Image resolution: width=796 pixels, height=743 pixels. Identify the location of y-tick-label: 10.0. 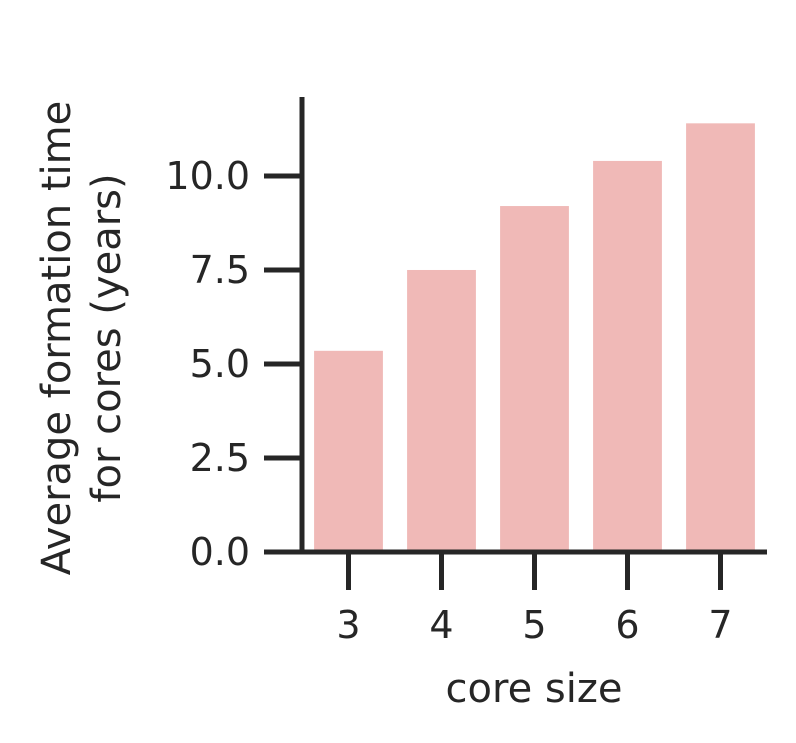
(207, 176).